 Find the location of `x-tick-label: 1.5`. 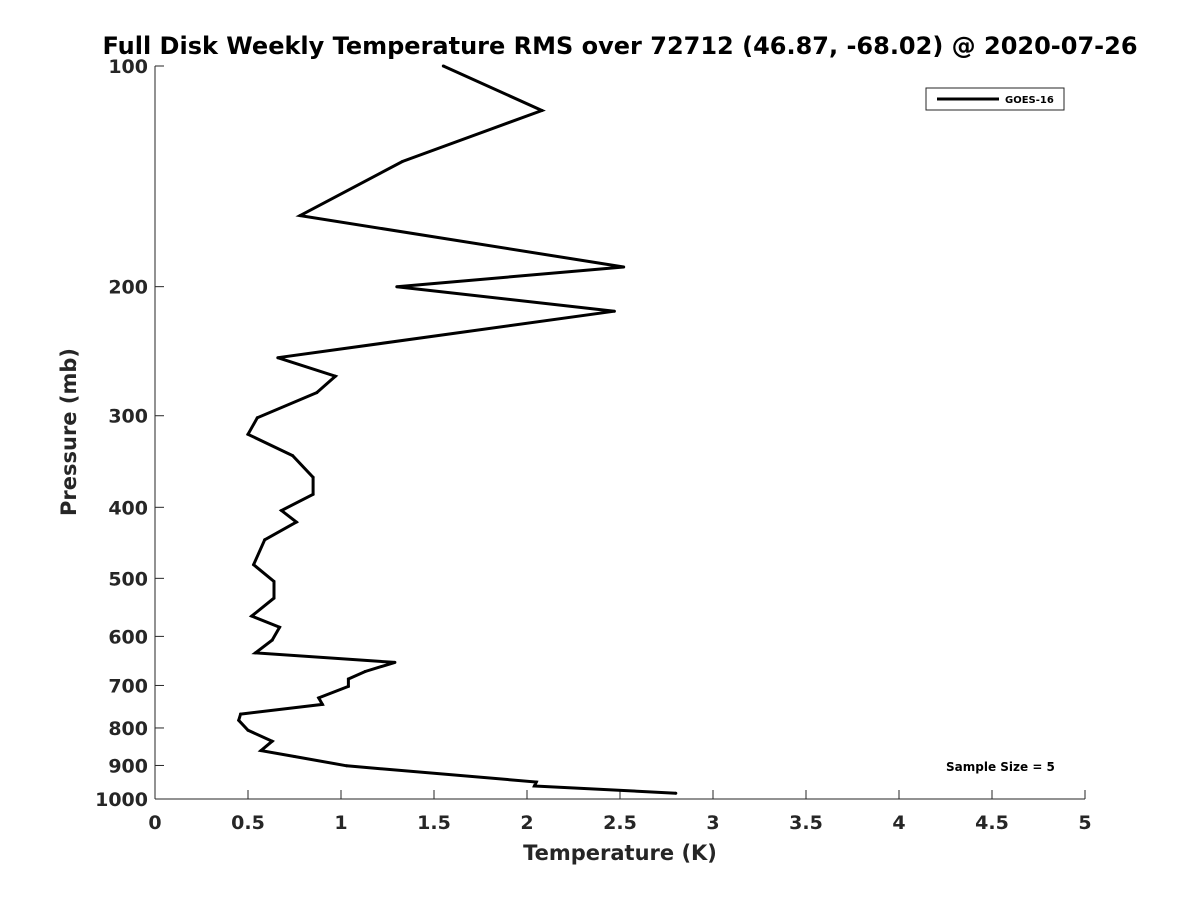

x-tick-label: 1.5 is located at coordinates (434, 823).